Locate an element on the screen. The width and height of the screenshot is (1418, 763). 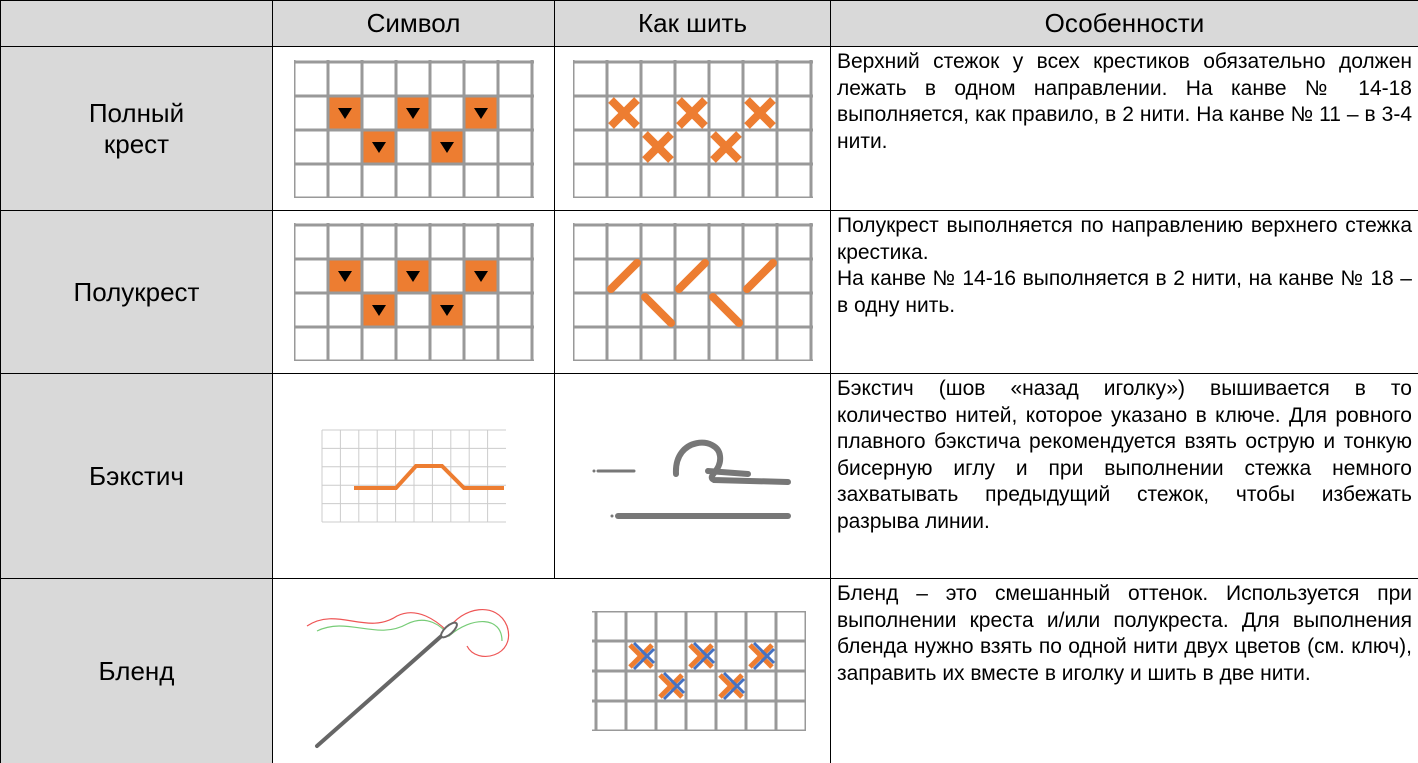
header-cell: Как шить is located at coordinates (692, 23).